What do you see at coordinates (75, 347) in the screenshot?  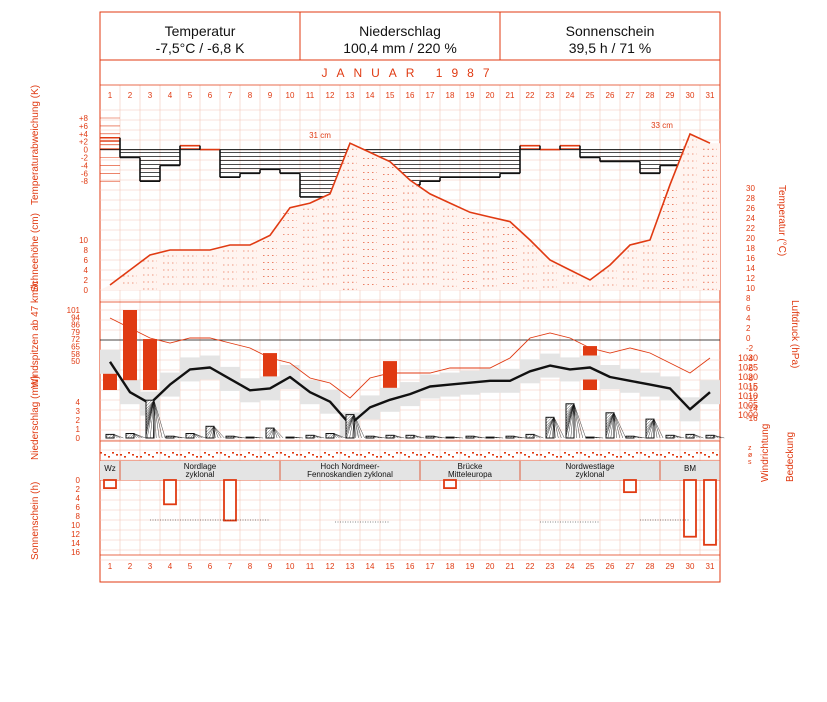 I see `wind-tick: 65` at bounding box center [75, 347].